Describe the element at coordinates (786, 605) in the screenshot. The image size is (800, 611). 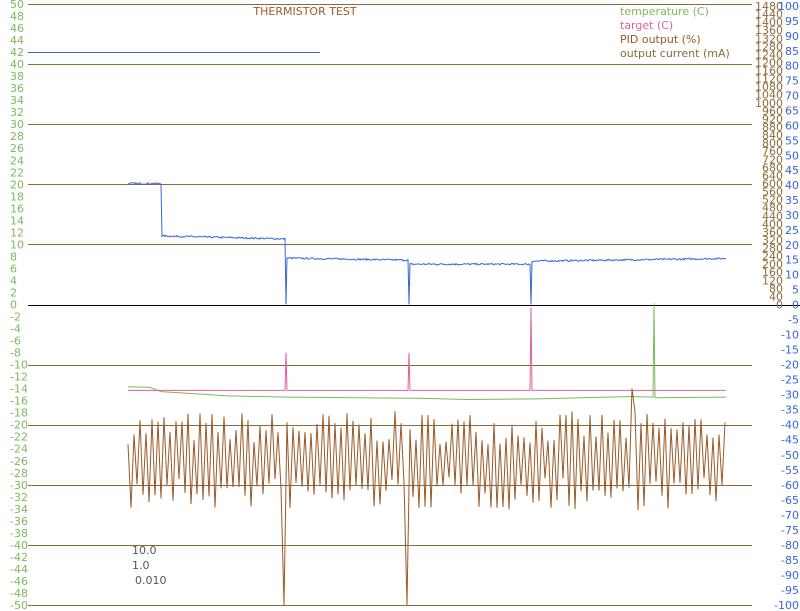
I see `right-b-tick-label: -100` at that location.